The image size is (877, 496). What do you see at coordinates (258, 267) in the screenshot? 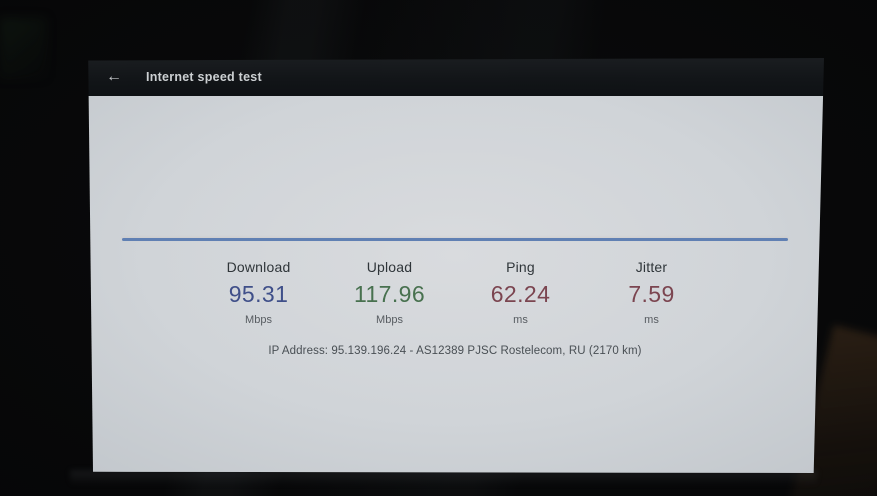
I see `metric-label: Download` at bounding box center [258, 267].